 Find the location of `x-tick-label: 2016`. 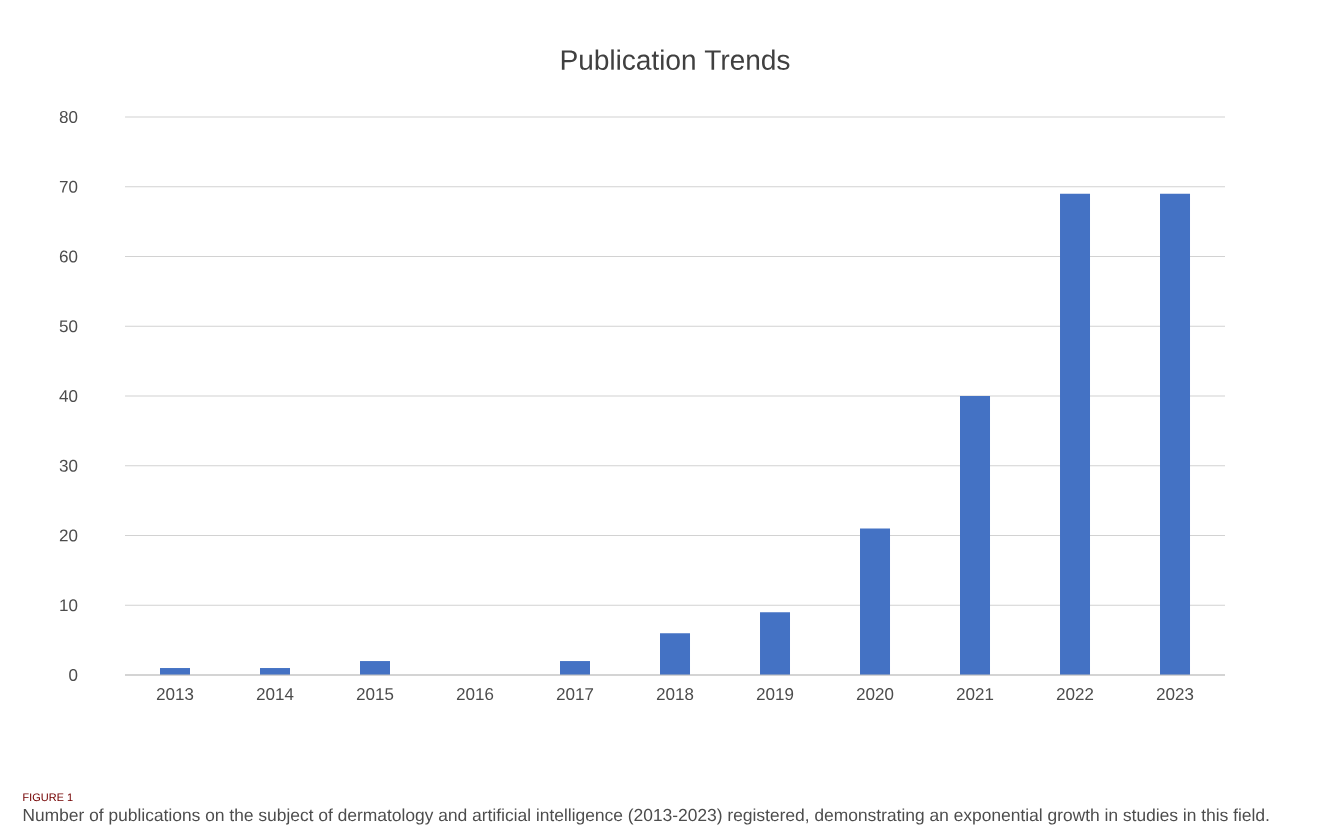

x-tick-label: 2016 is located at coordinates (475, 694).